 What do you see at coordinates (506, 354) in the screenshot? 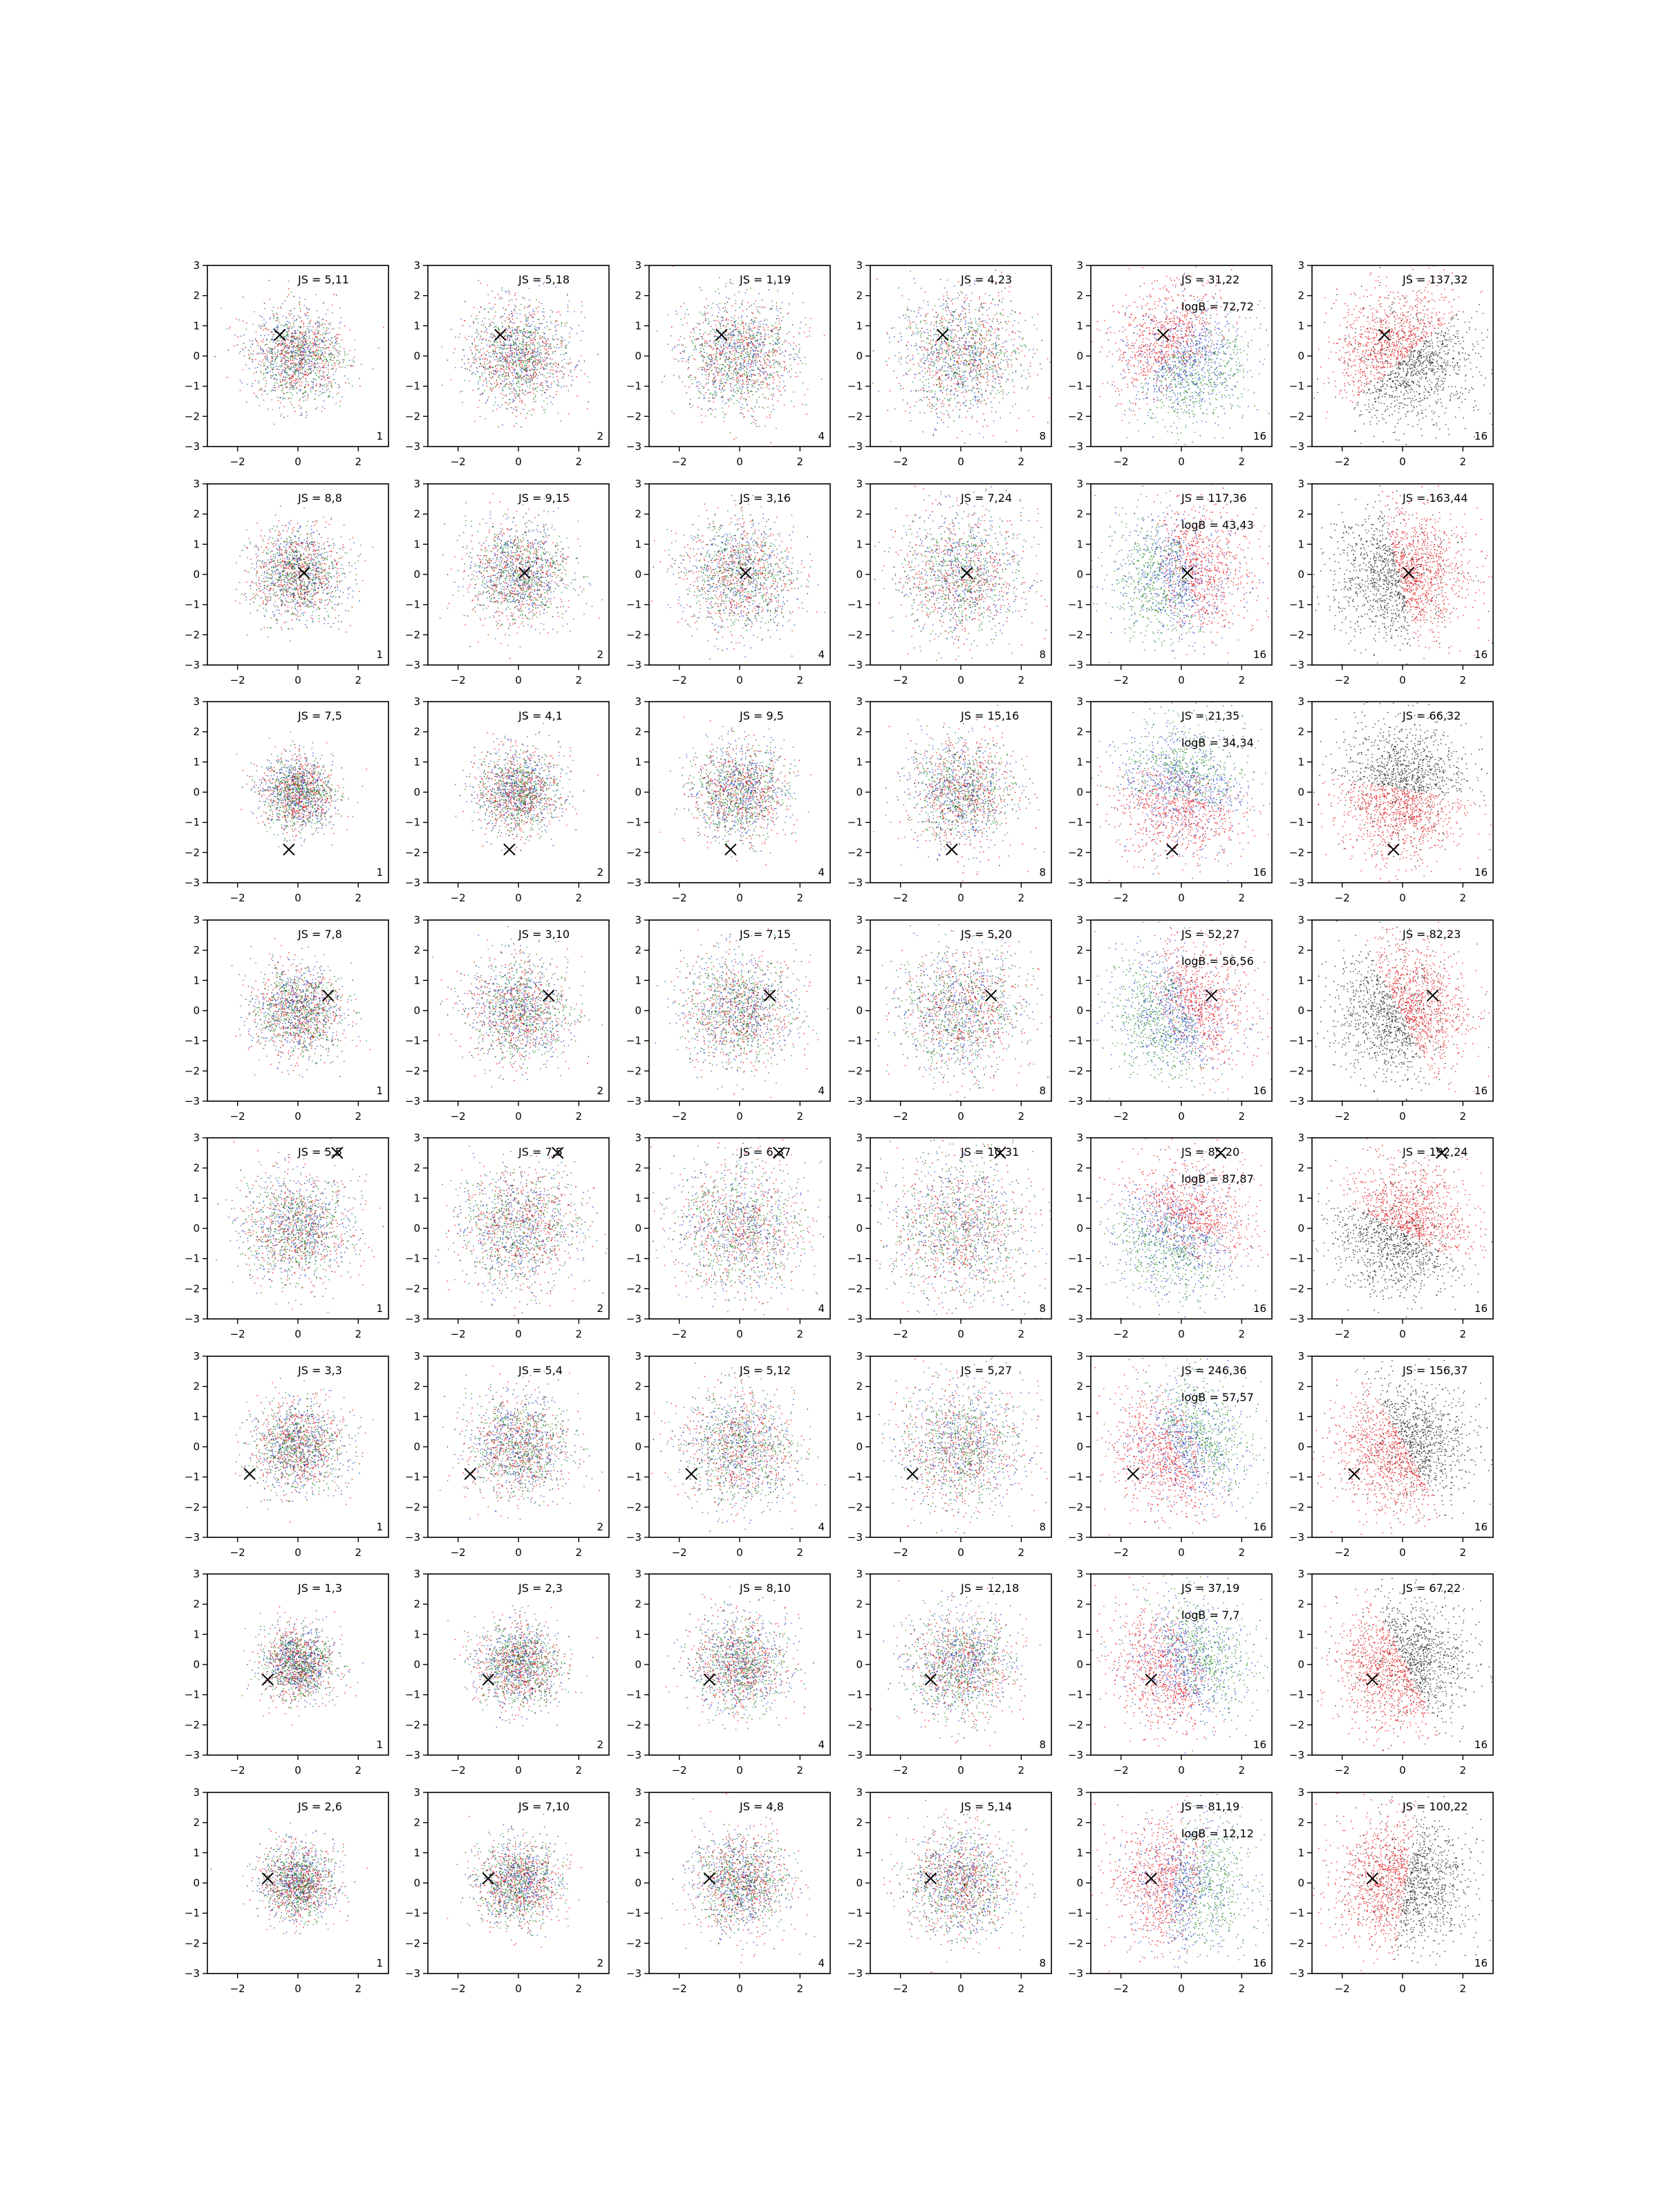
I see `scatter-points` at bounding box center [506, 354].